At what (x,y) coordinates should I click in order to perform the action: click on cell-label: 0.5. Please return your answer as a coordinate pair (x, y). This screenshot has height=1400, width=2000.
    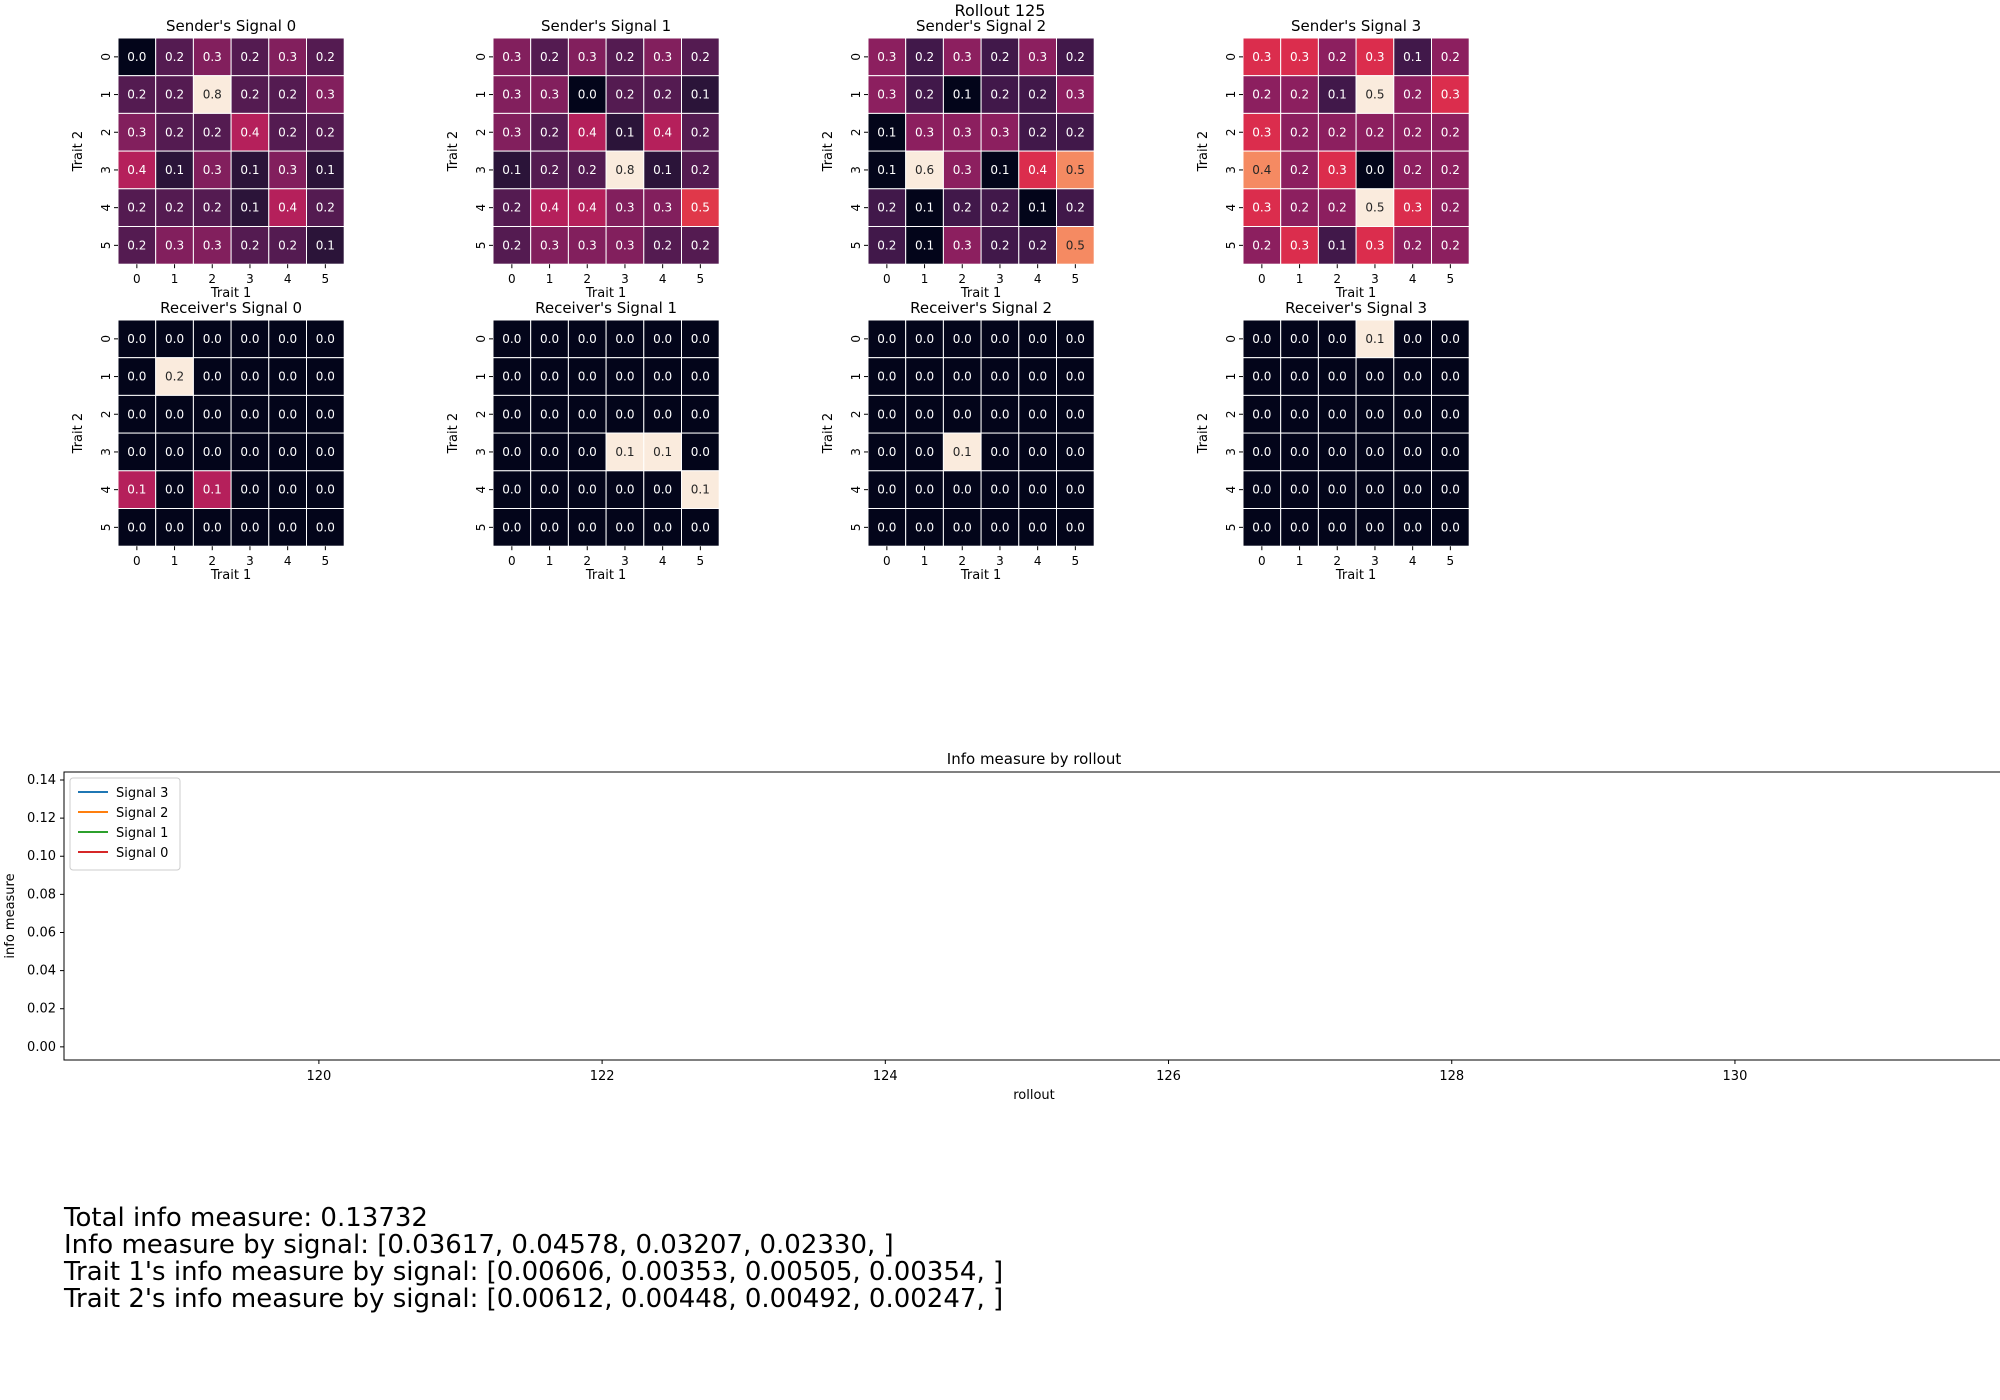
    Looking at the image, I should click on (1374, 208).